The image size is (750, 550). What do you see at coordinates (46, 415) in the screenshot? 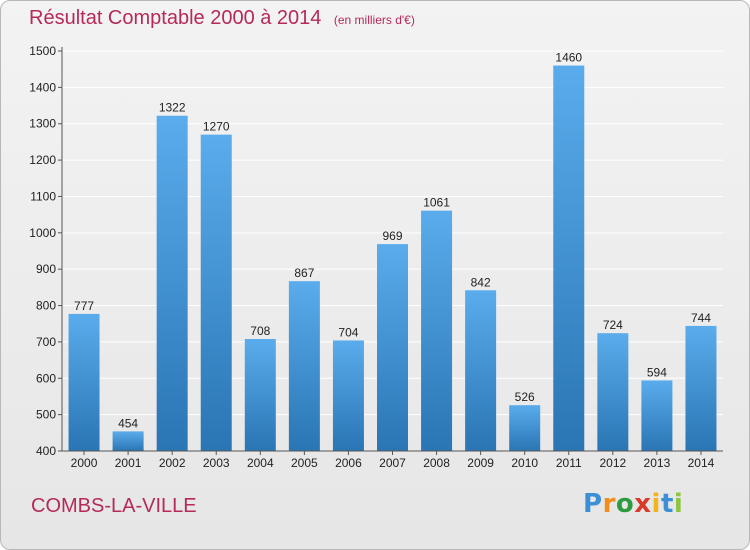
I see `y-tick-label: 500` at bounding box center [46, 415].